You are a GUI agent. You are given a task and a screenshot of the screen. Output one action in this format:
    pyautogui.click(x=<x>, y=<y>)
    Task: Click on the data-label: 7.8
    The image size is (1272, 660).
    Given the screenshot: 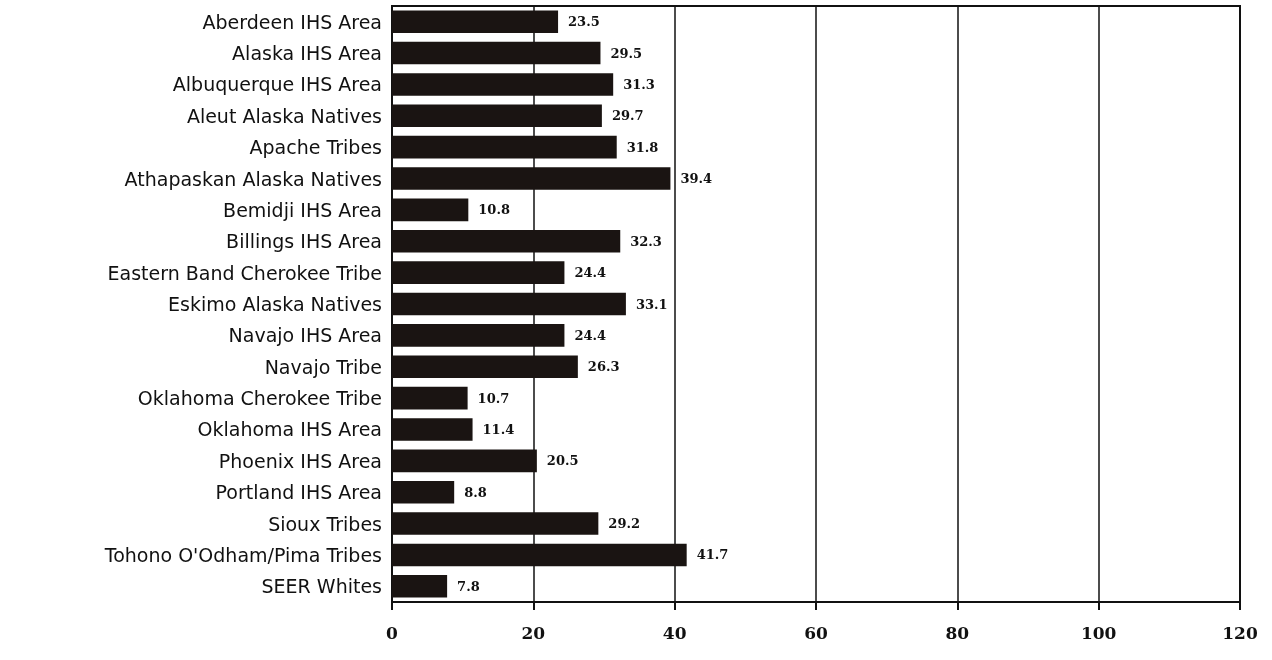 What is the action you would take?
    pyautogui.click(x=468, y=586)
    